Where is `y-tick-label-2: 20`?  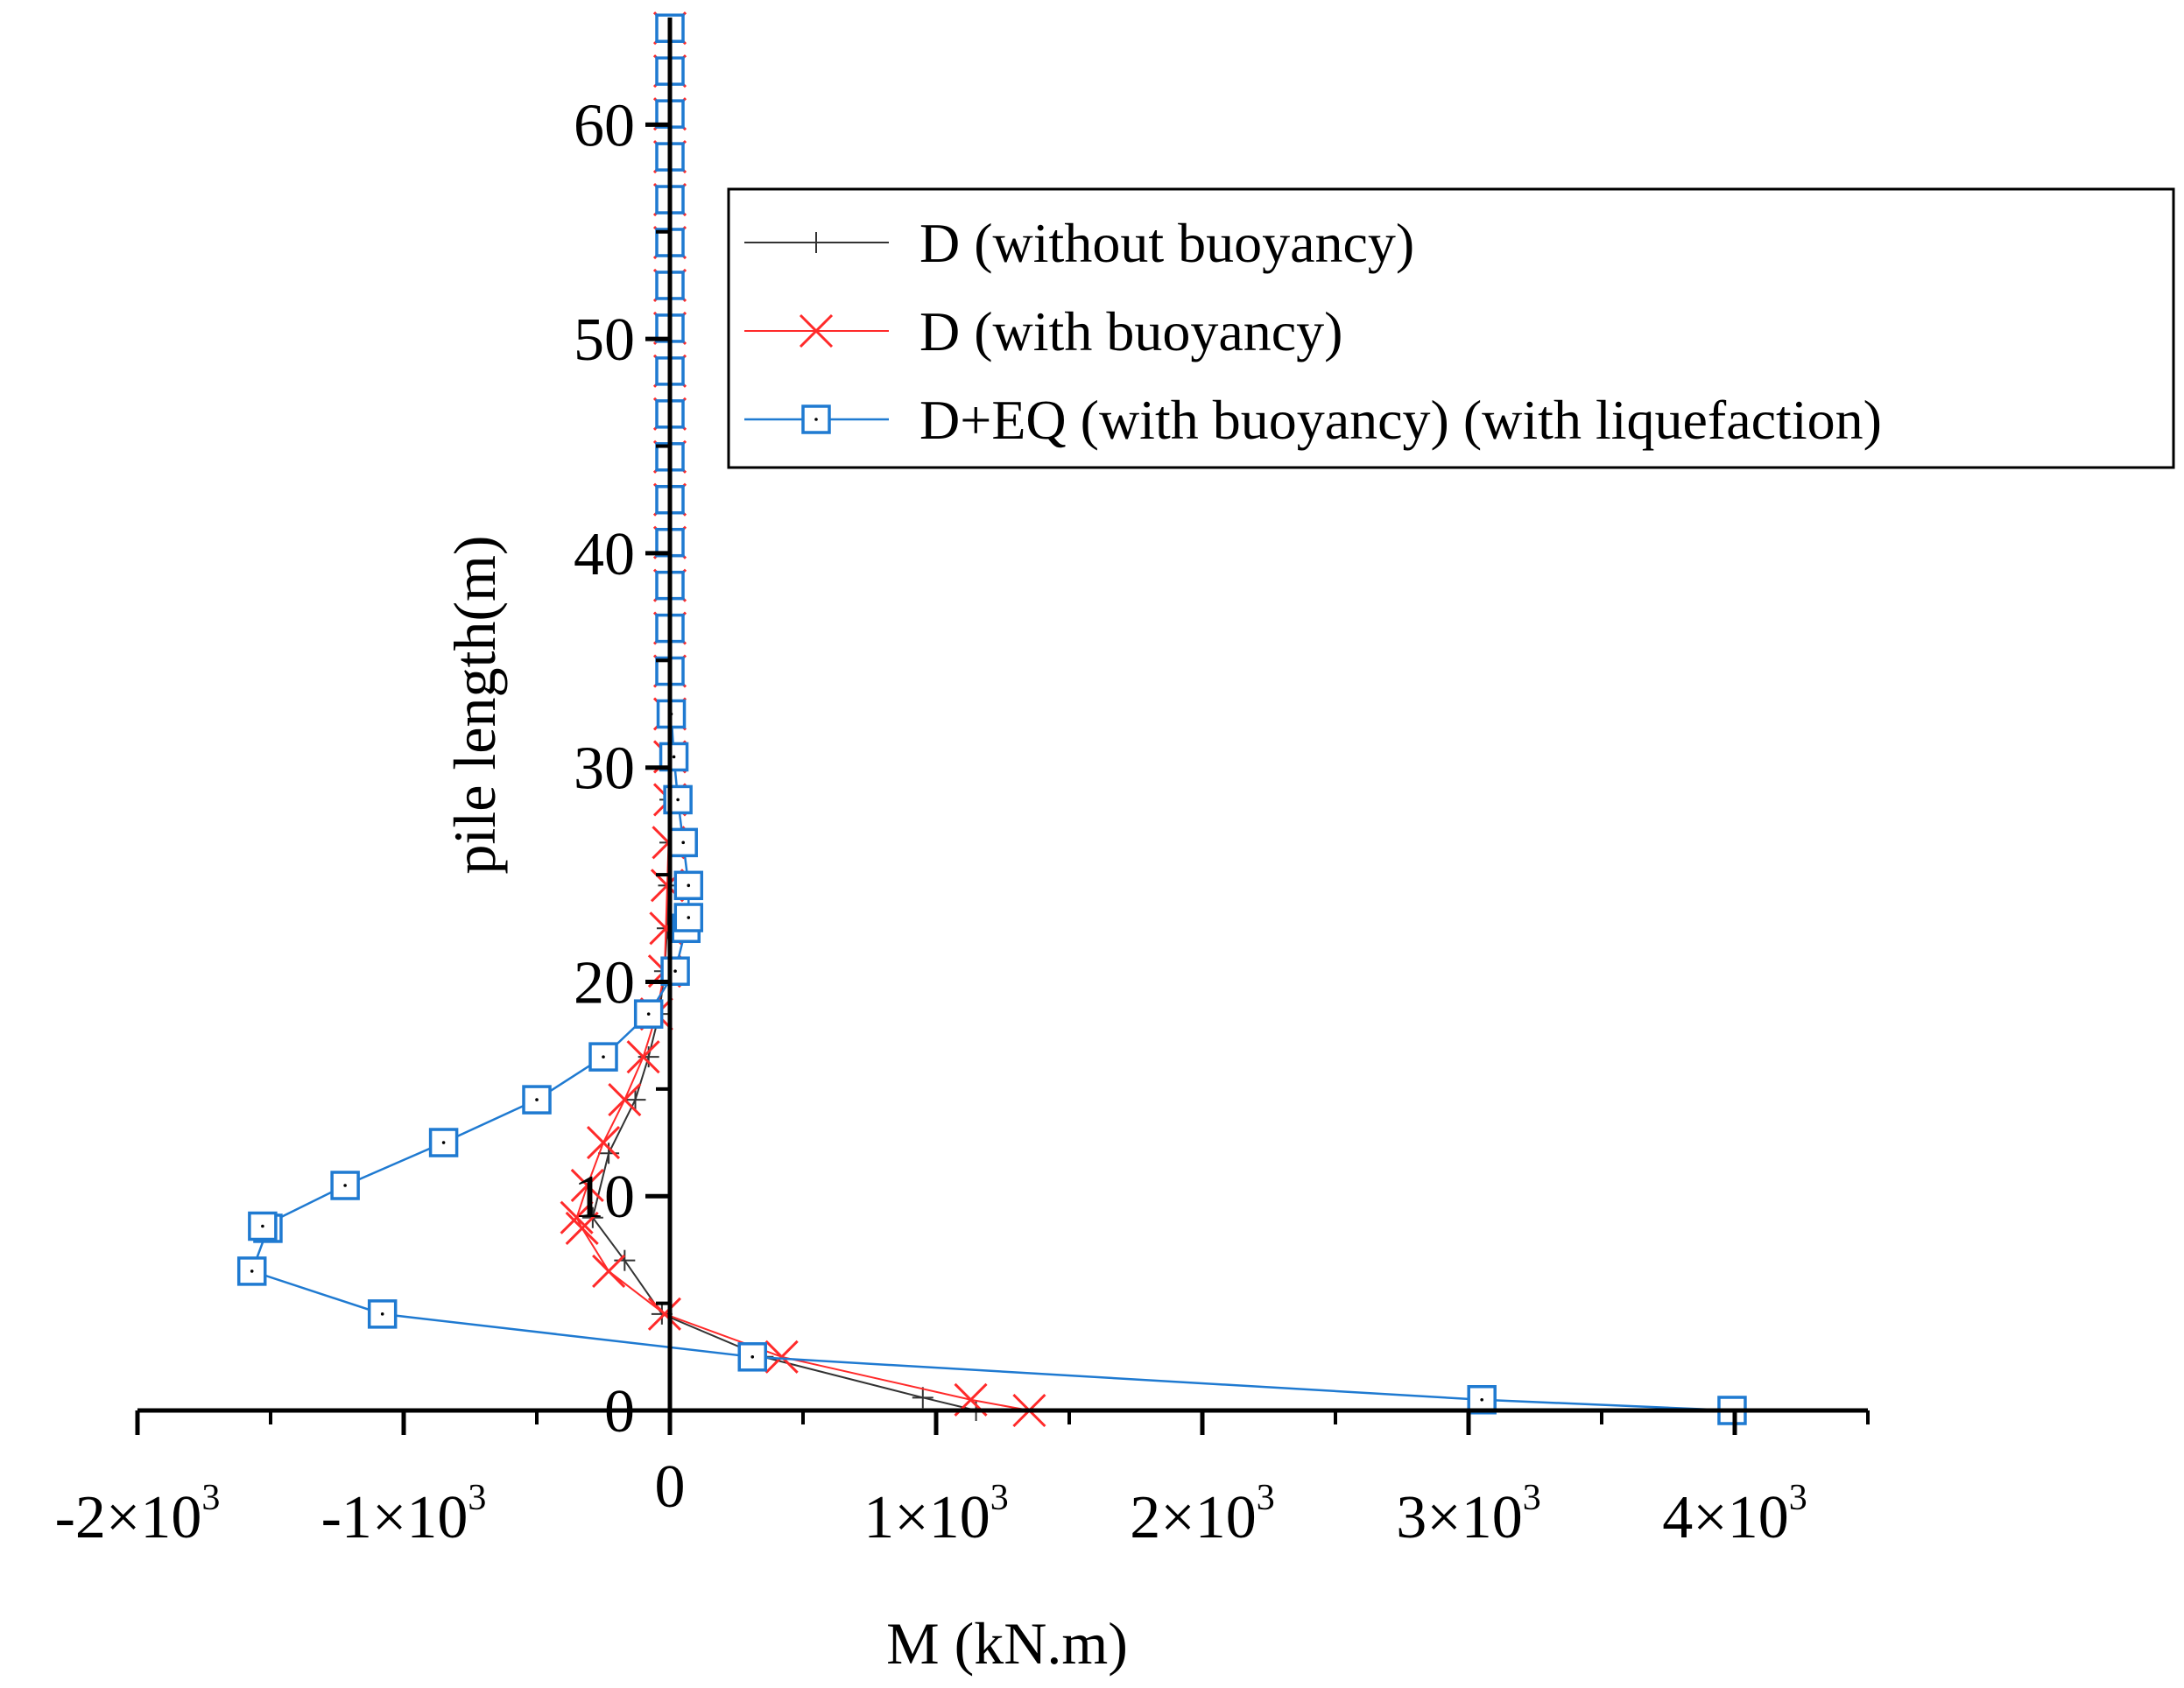 y-tick-label-2: 20 is located at coordinates (604, 982).